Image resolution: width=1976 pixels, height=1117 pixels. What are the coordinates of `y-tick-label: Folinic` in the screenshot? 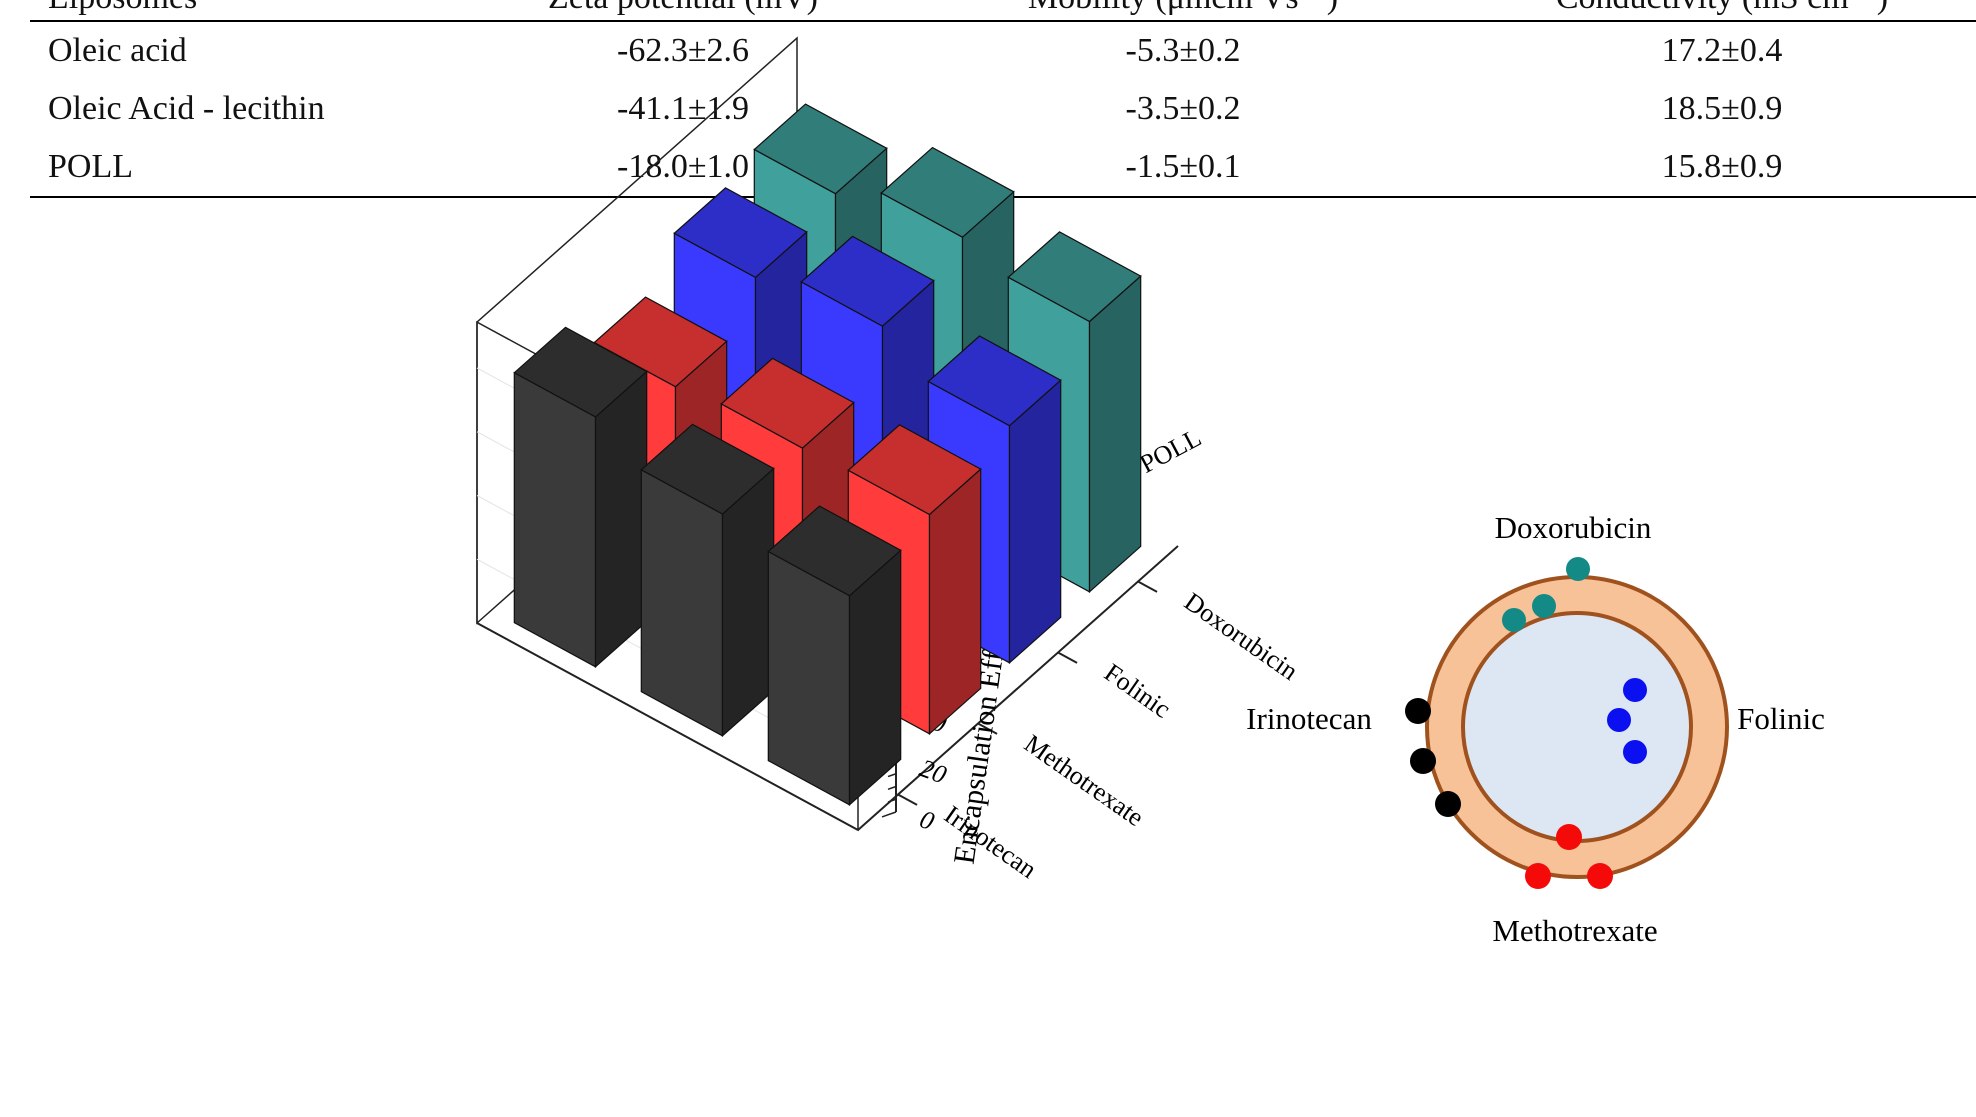 It's located at (1137, 691).